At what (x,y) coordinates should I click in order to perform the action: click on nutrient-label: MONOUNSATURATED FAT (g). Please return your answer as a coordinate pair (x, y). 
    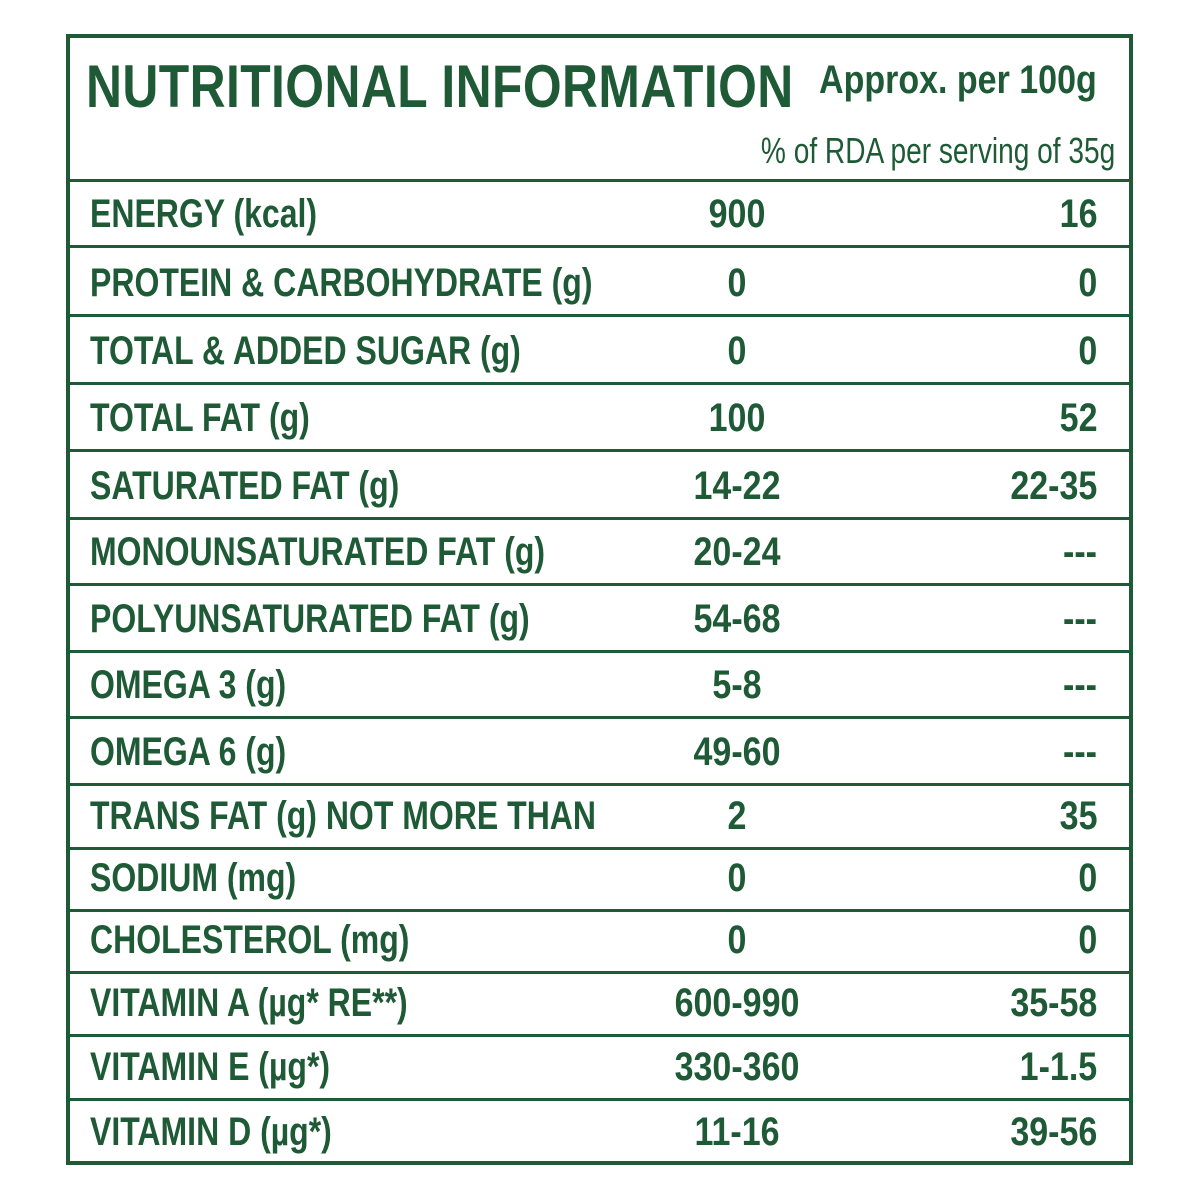
    Looking at the image, I should click on (318, 551).